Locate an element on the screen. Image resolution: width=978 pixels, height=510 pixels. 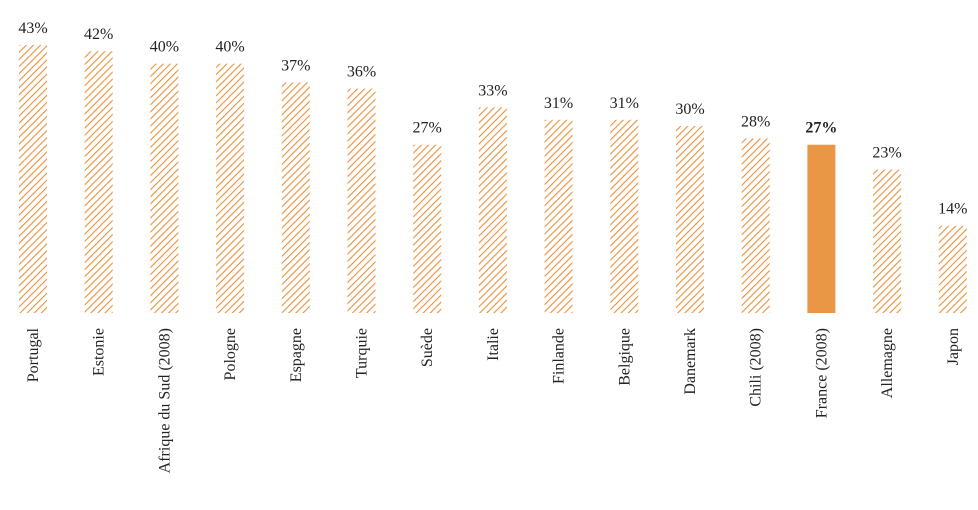
x-tick-label: Afrique du Sud (2008) is located at coordinates (164, 400).